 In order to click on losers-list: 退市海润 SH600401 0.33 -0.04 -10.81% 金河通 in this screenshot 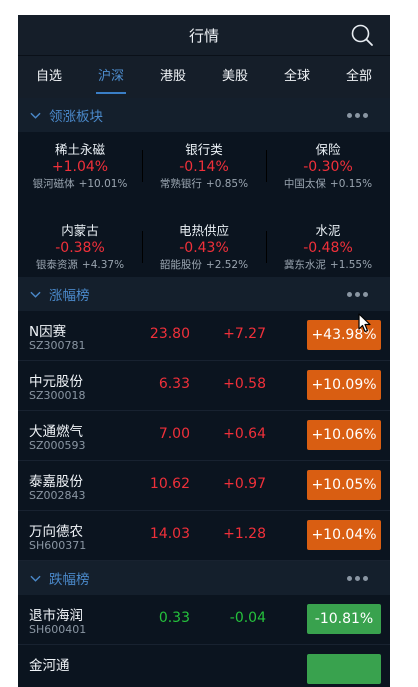, I will do `click(204, 639)`.